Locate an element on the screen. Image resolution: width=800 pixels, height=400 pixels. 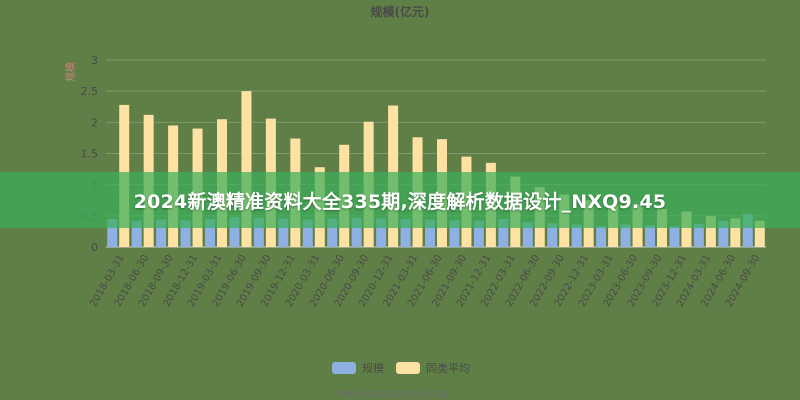
legend: 规模 同类平均 is located at coordinates (401, 368).